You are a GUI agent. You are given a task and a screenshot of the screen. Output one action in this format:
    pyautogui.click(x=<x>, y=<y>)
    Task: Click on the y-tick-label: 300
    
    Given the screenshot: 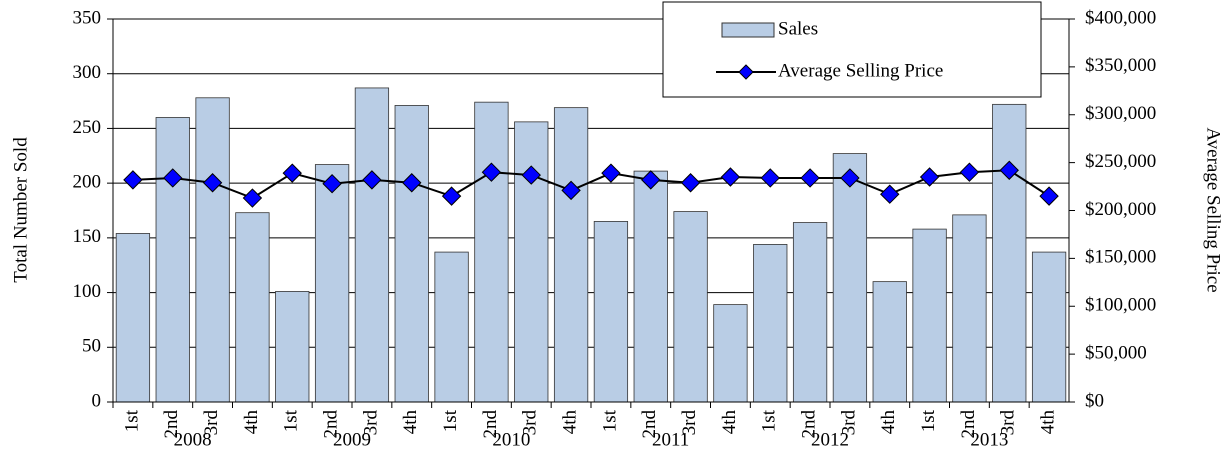 What is the action you would take?
    pyautogui.click(x=87, y=72)
    